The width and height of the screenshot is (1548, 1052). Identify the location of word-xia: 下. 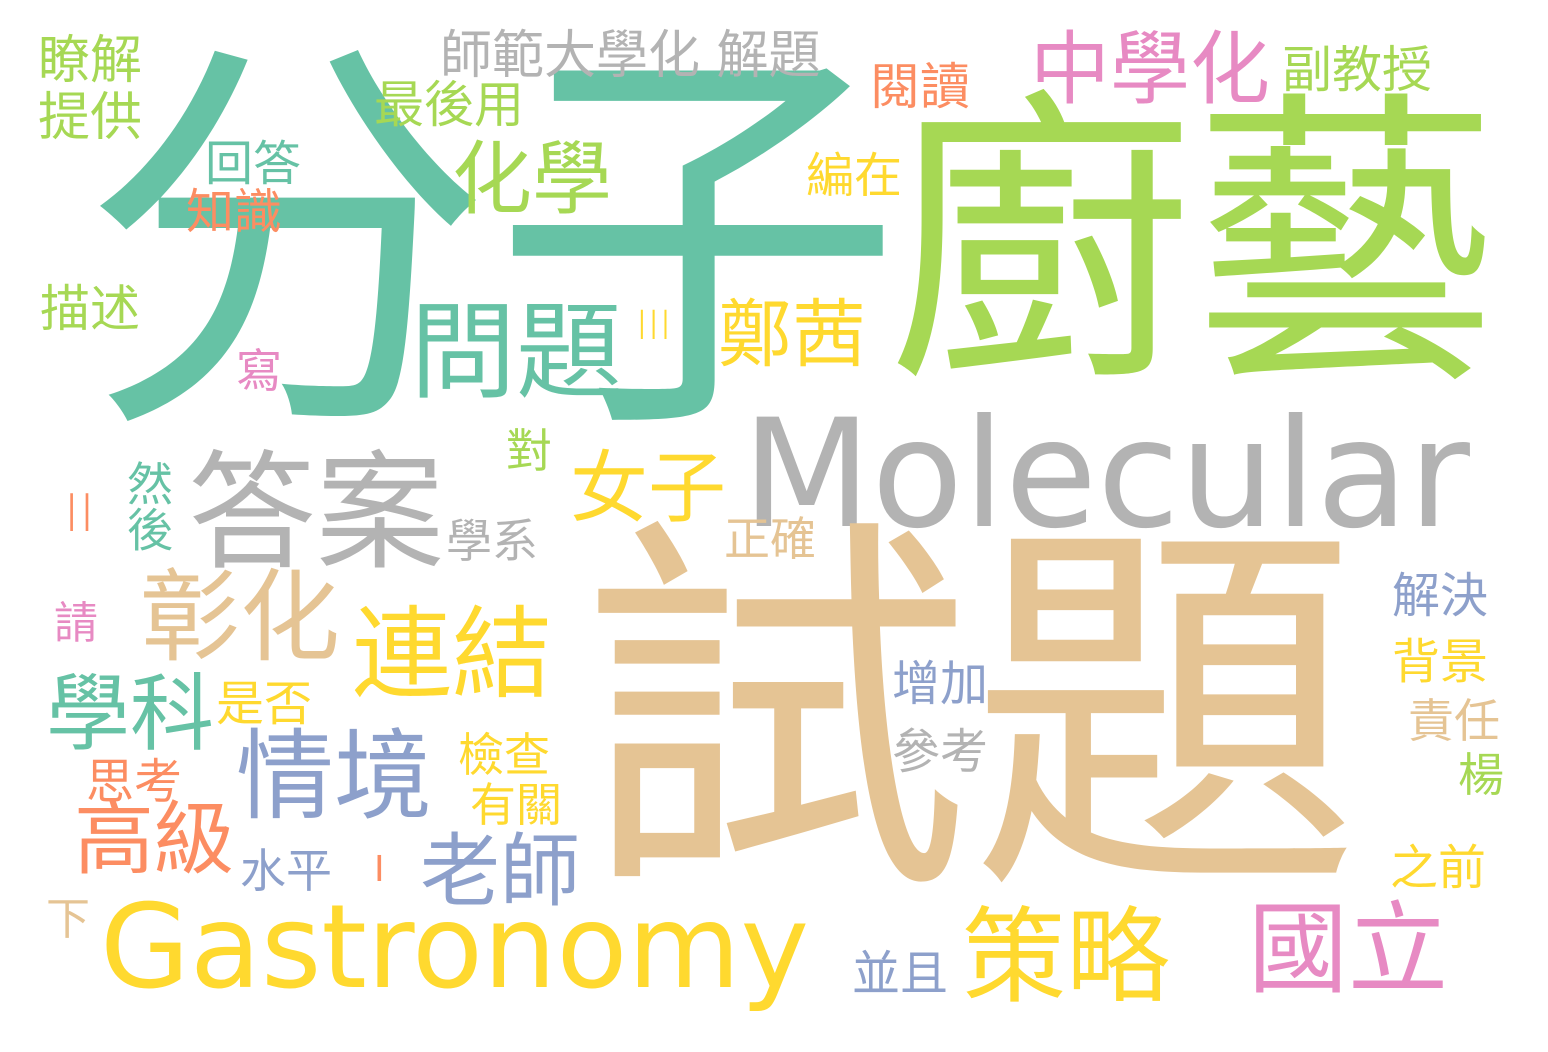
(68, 919).